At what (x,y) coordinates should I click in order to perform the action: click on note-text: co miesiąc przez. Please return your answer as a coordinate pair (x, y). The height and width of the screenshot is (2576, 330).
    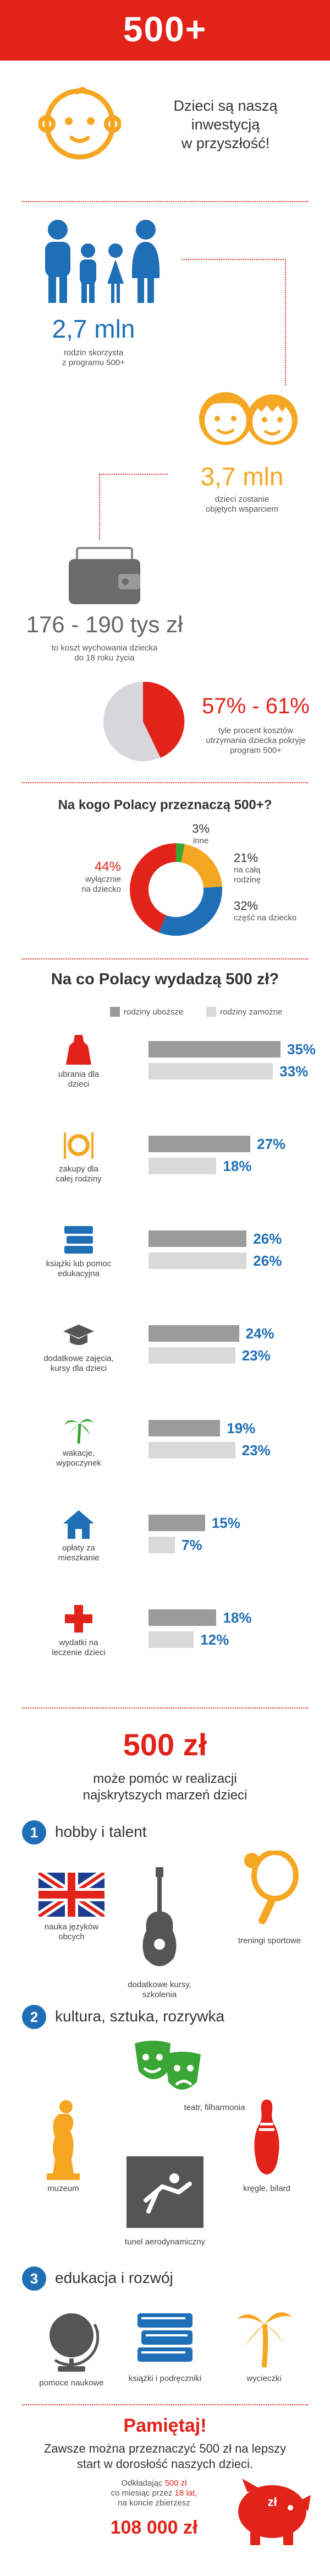
    Looking at the image, I should click on (143, 2493).